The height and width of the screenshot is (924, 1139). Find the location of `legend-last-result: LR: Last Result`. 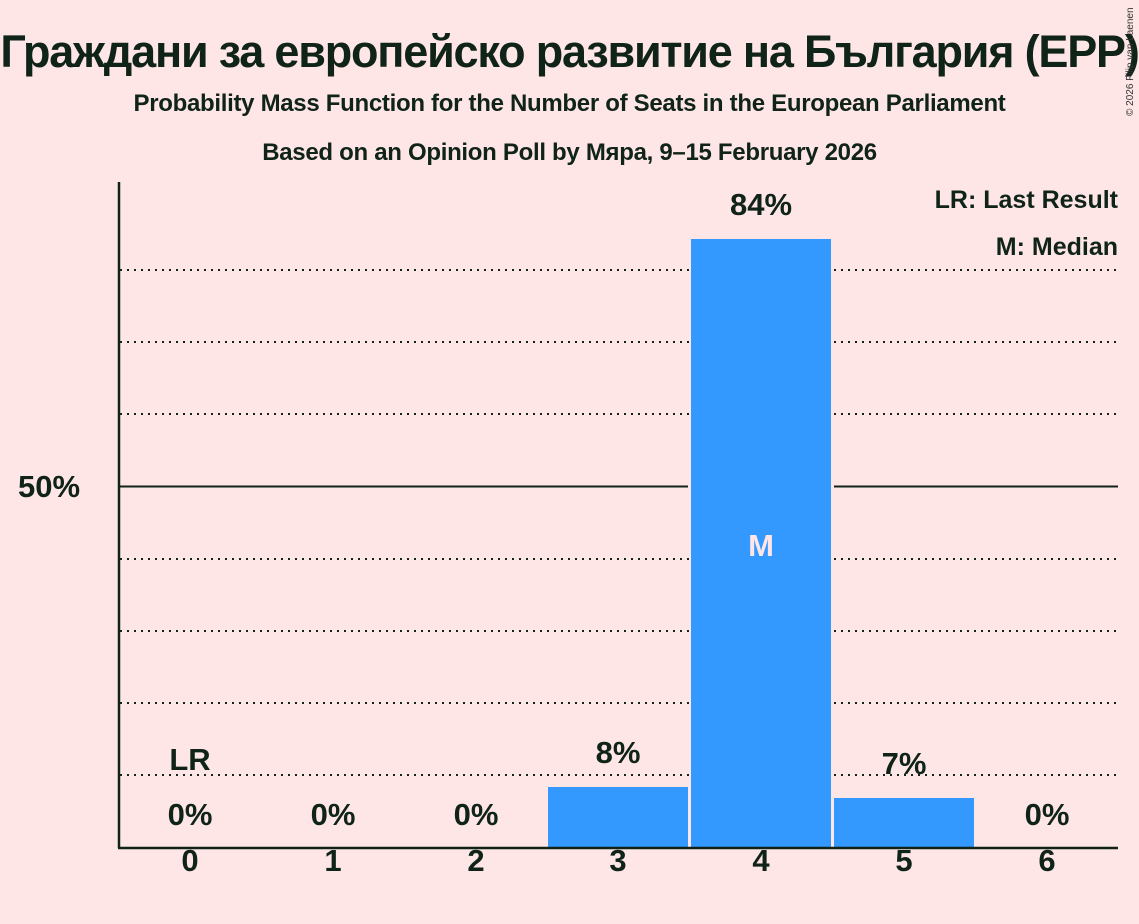

legend-last-result: LR: Last Result is located at coordinates (1026, 200).